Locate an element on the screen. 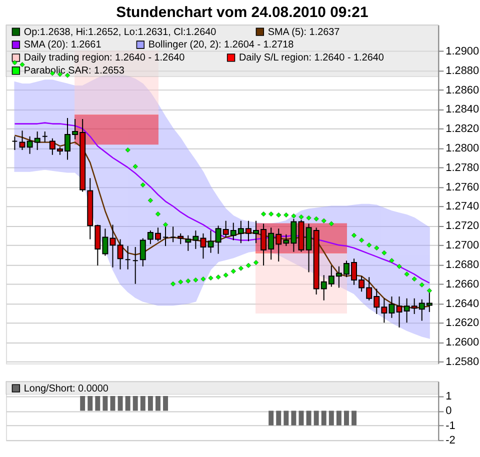 The image size is (480, 457). y-tick-label: 1.2580 is located at coordinates (463, 362).